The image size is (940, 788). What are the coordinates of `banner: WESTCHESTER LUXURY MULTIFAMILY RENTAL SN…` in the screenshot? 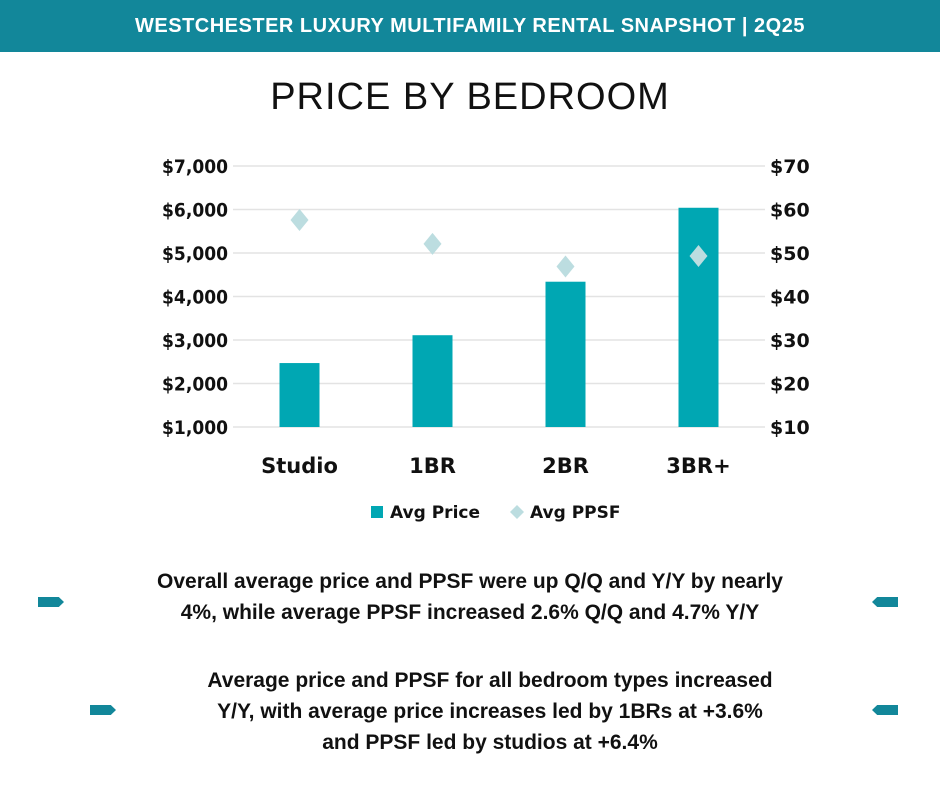 It's located at (470, 26).